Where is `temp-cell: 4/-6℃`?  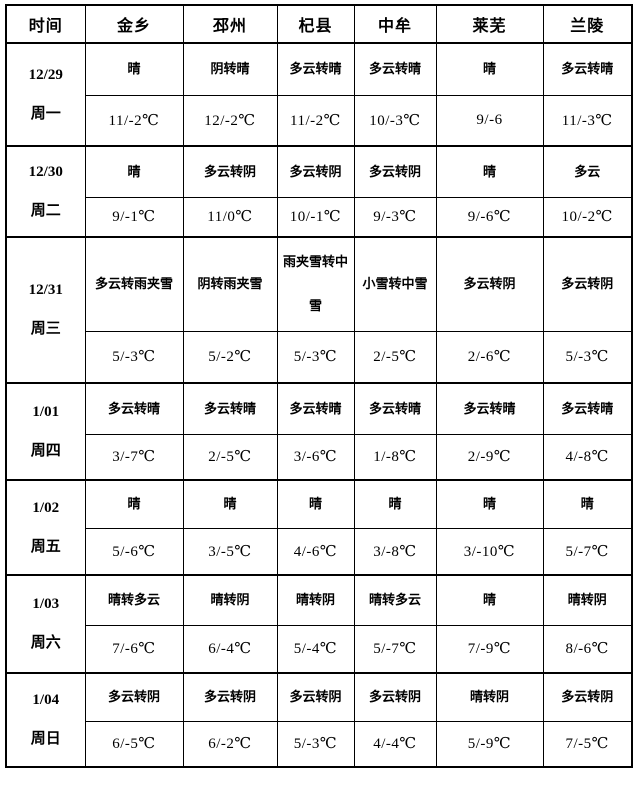 temp-cell: 4/-6℃ is located at coordinates (315, 551).